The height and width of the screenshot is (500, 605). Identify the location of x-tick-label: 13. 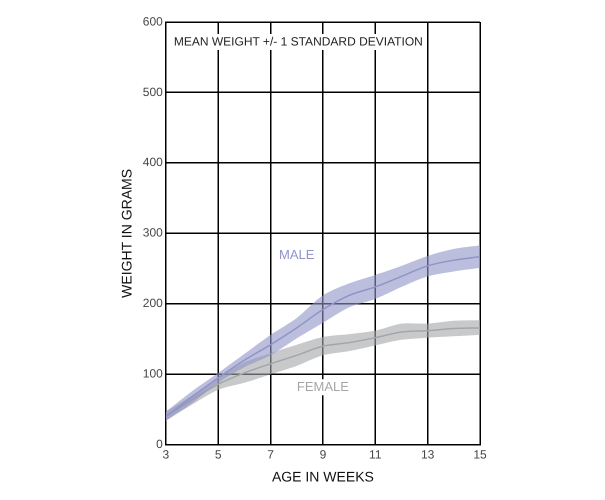
(427, 454).